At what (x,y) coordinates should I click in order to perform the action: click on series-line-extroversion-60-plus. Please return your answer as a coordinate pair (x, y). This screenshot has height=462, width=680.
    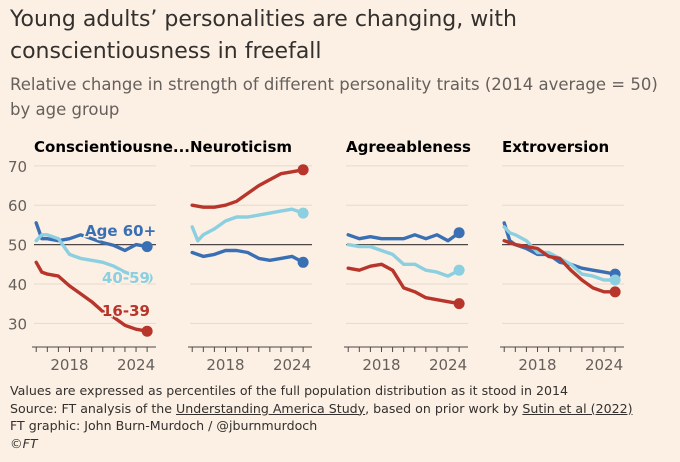
    Looking at the image, I should click on (559, 248).